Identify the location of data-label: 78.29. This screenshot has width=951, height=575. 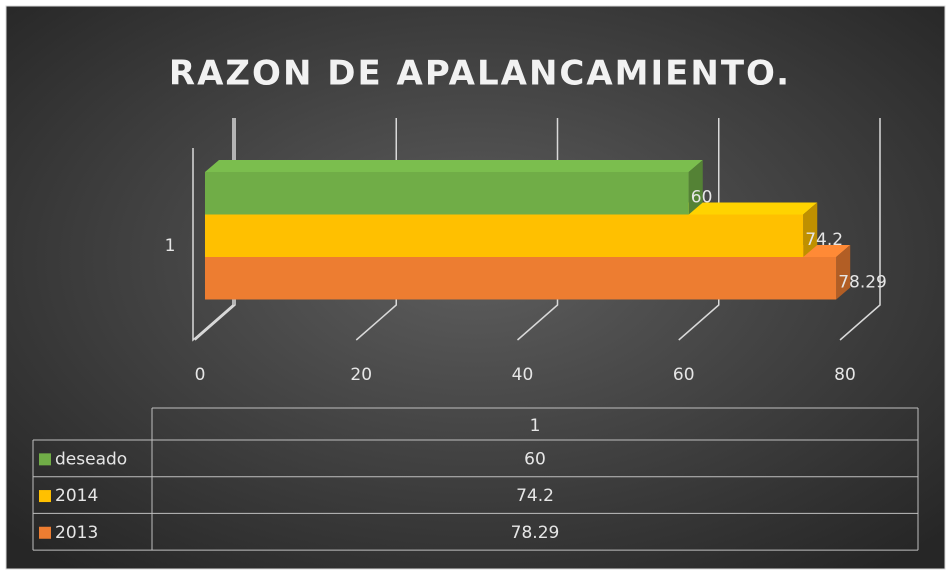
(862, 282).